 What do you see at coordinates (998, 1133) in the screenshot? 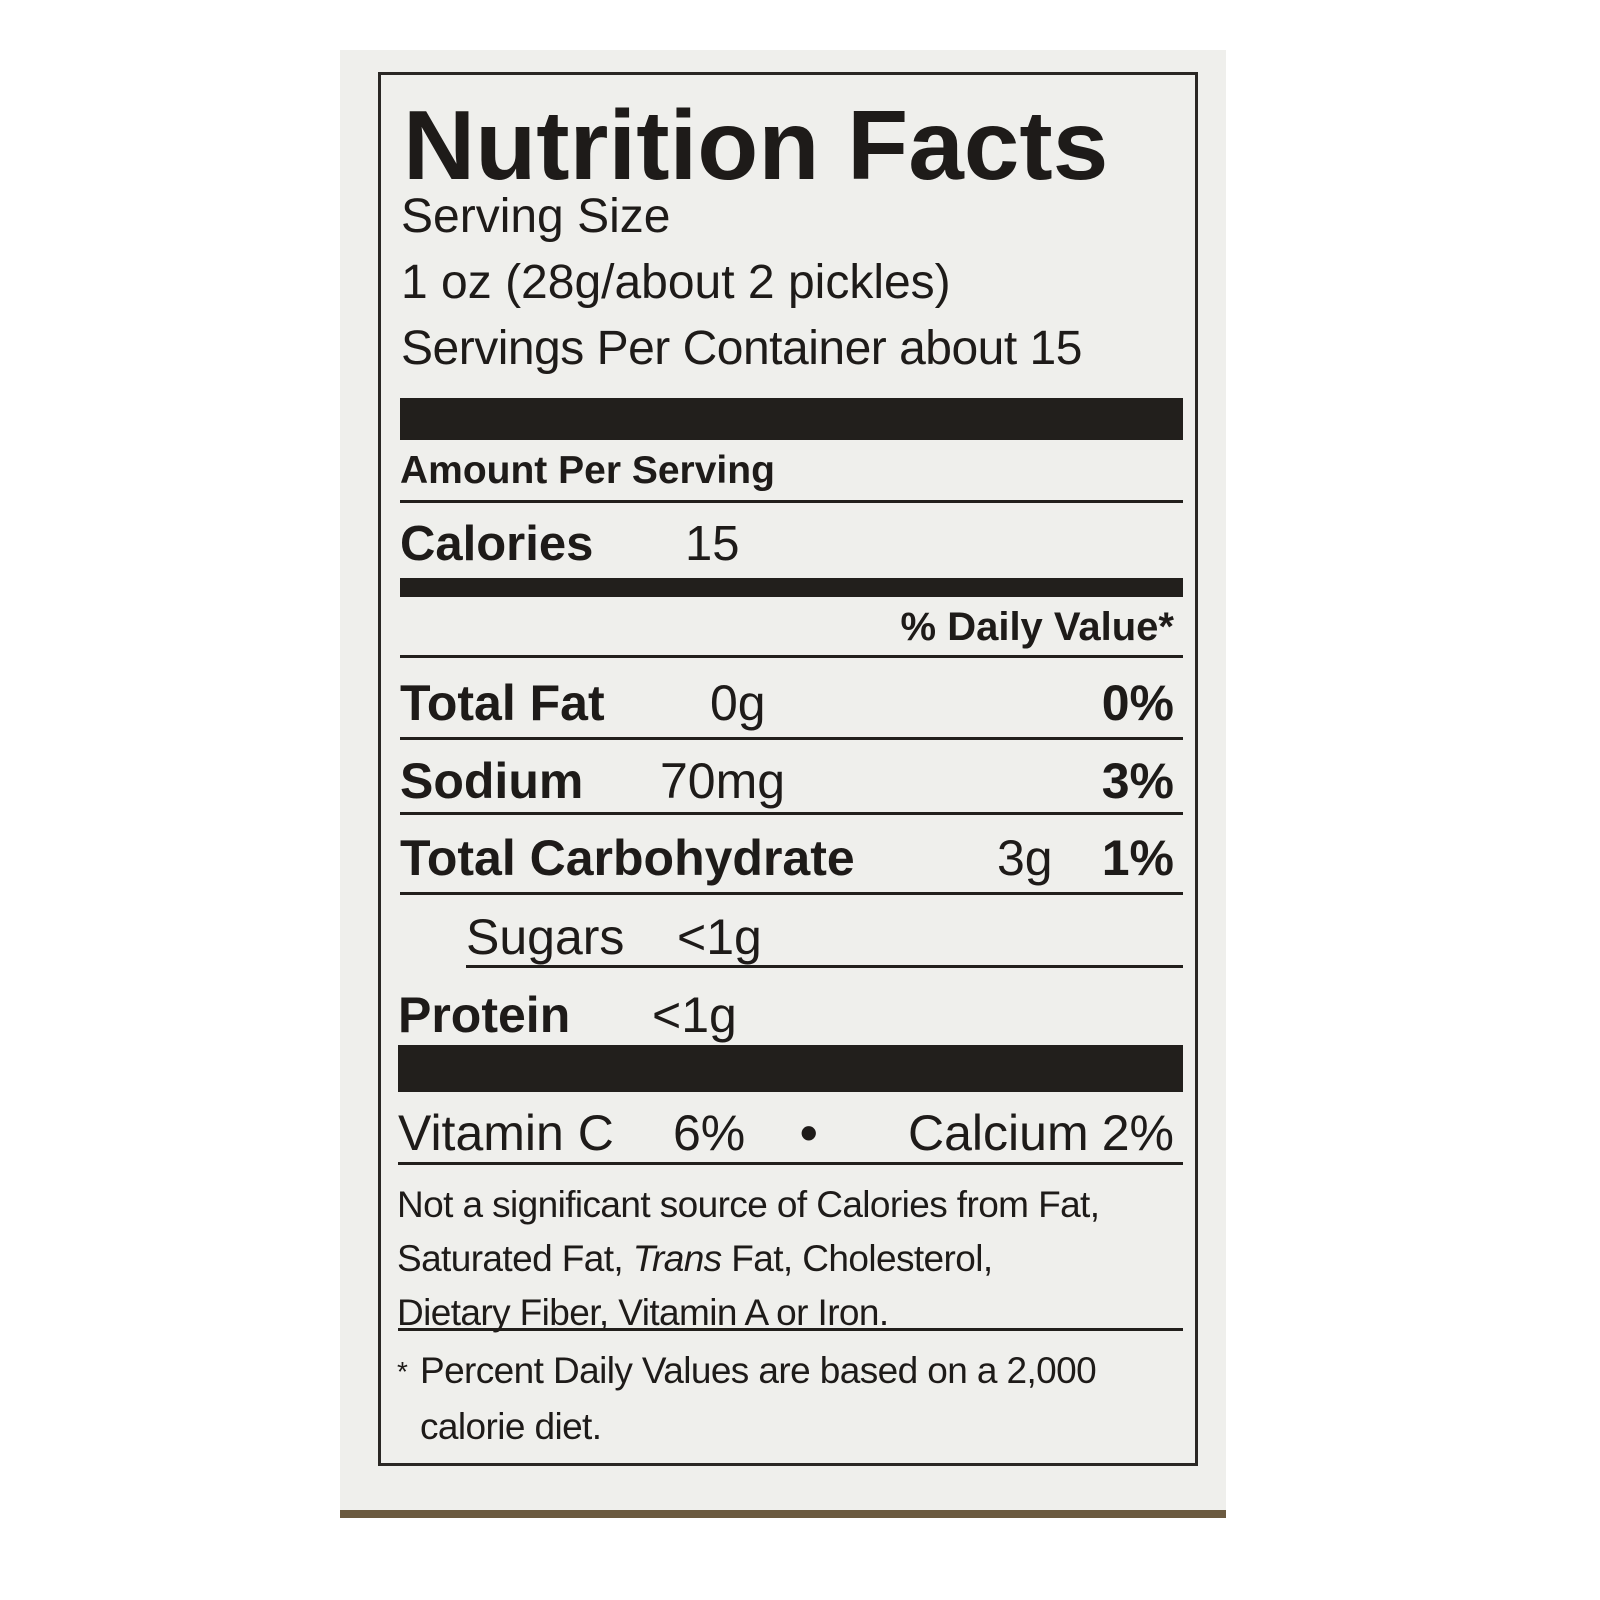
I see `calcium-label: Calcium` at bounding box center [998, 1133].